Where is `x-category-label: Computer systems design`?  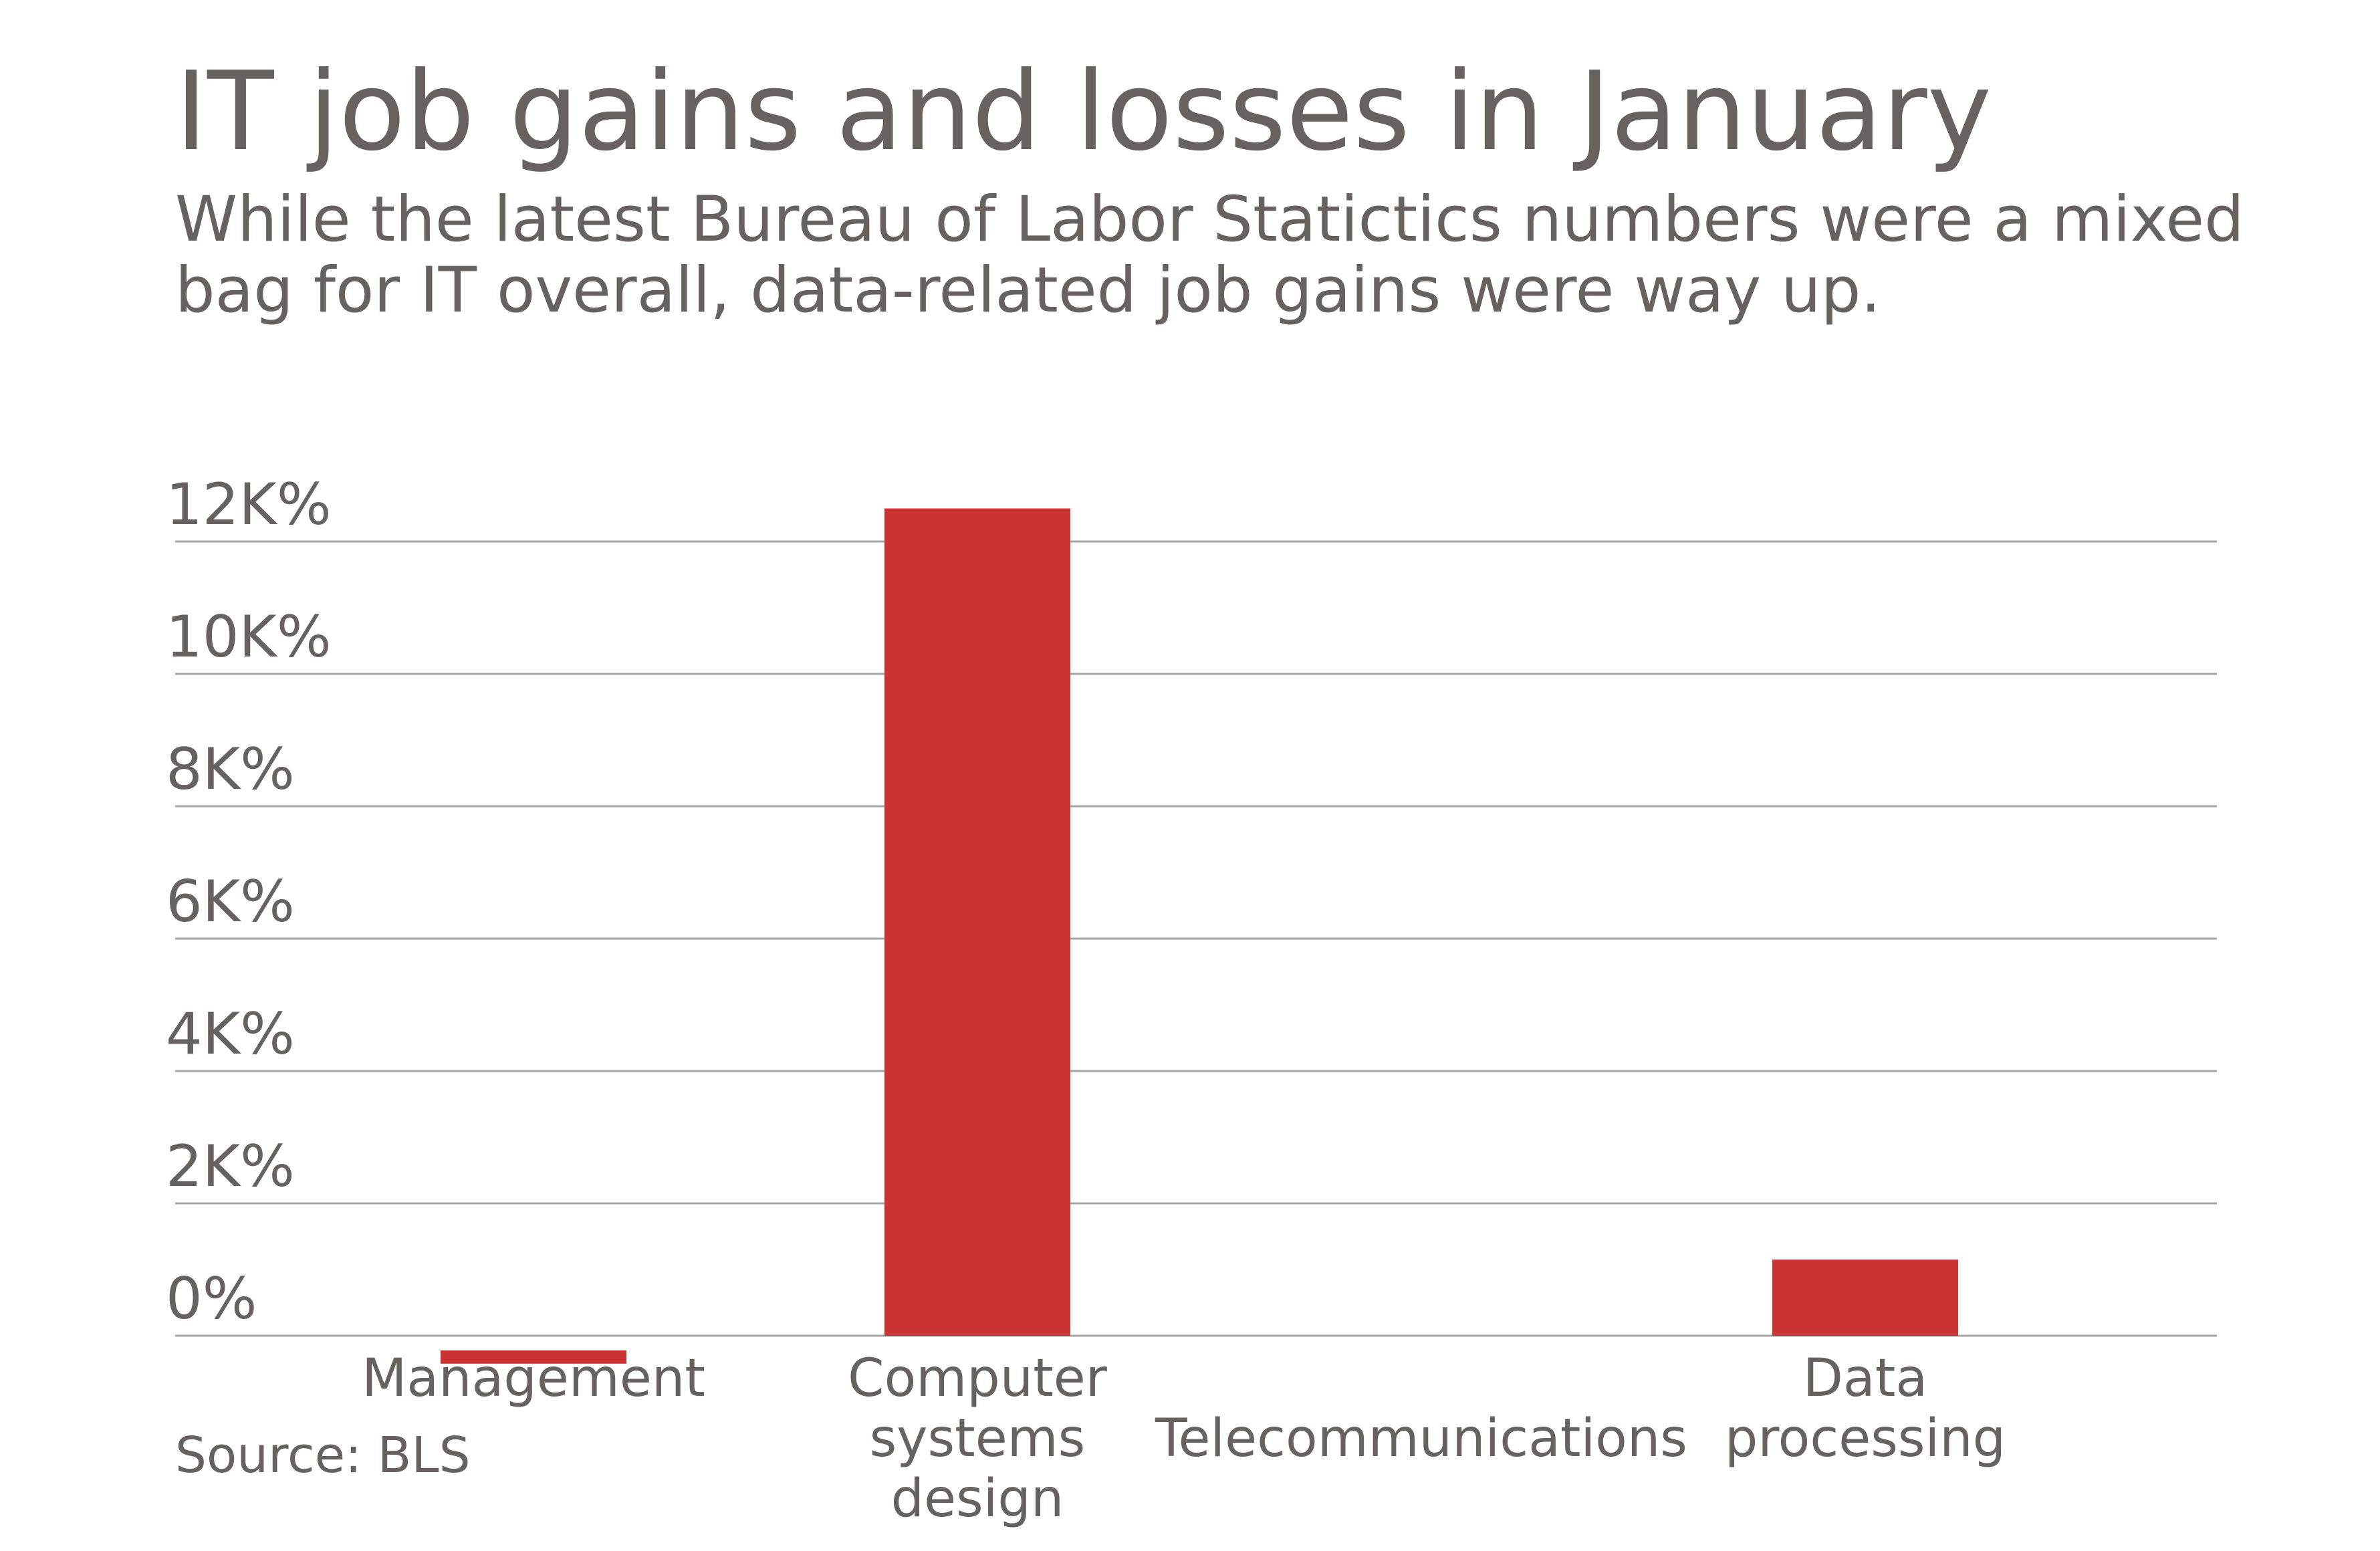
x-category-label: Computer systems design is located at coordinates (978, 1438).